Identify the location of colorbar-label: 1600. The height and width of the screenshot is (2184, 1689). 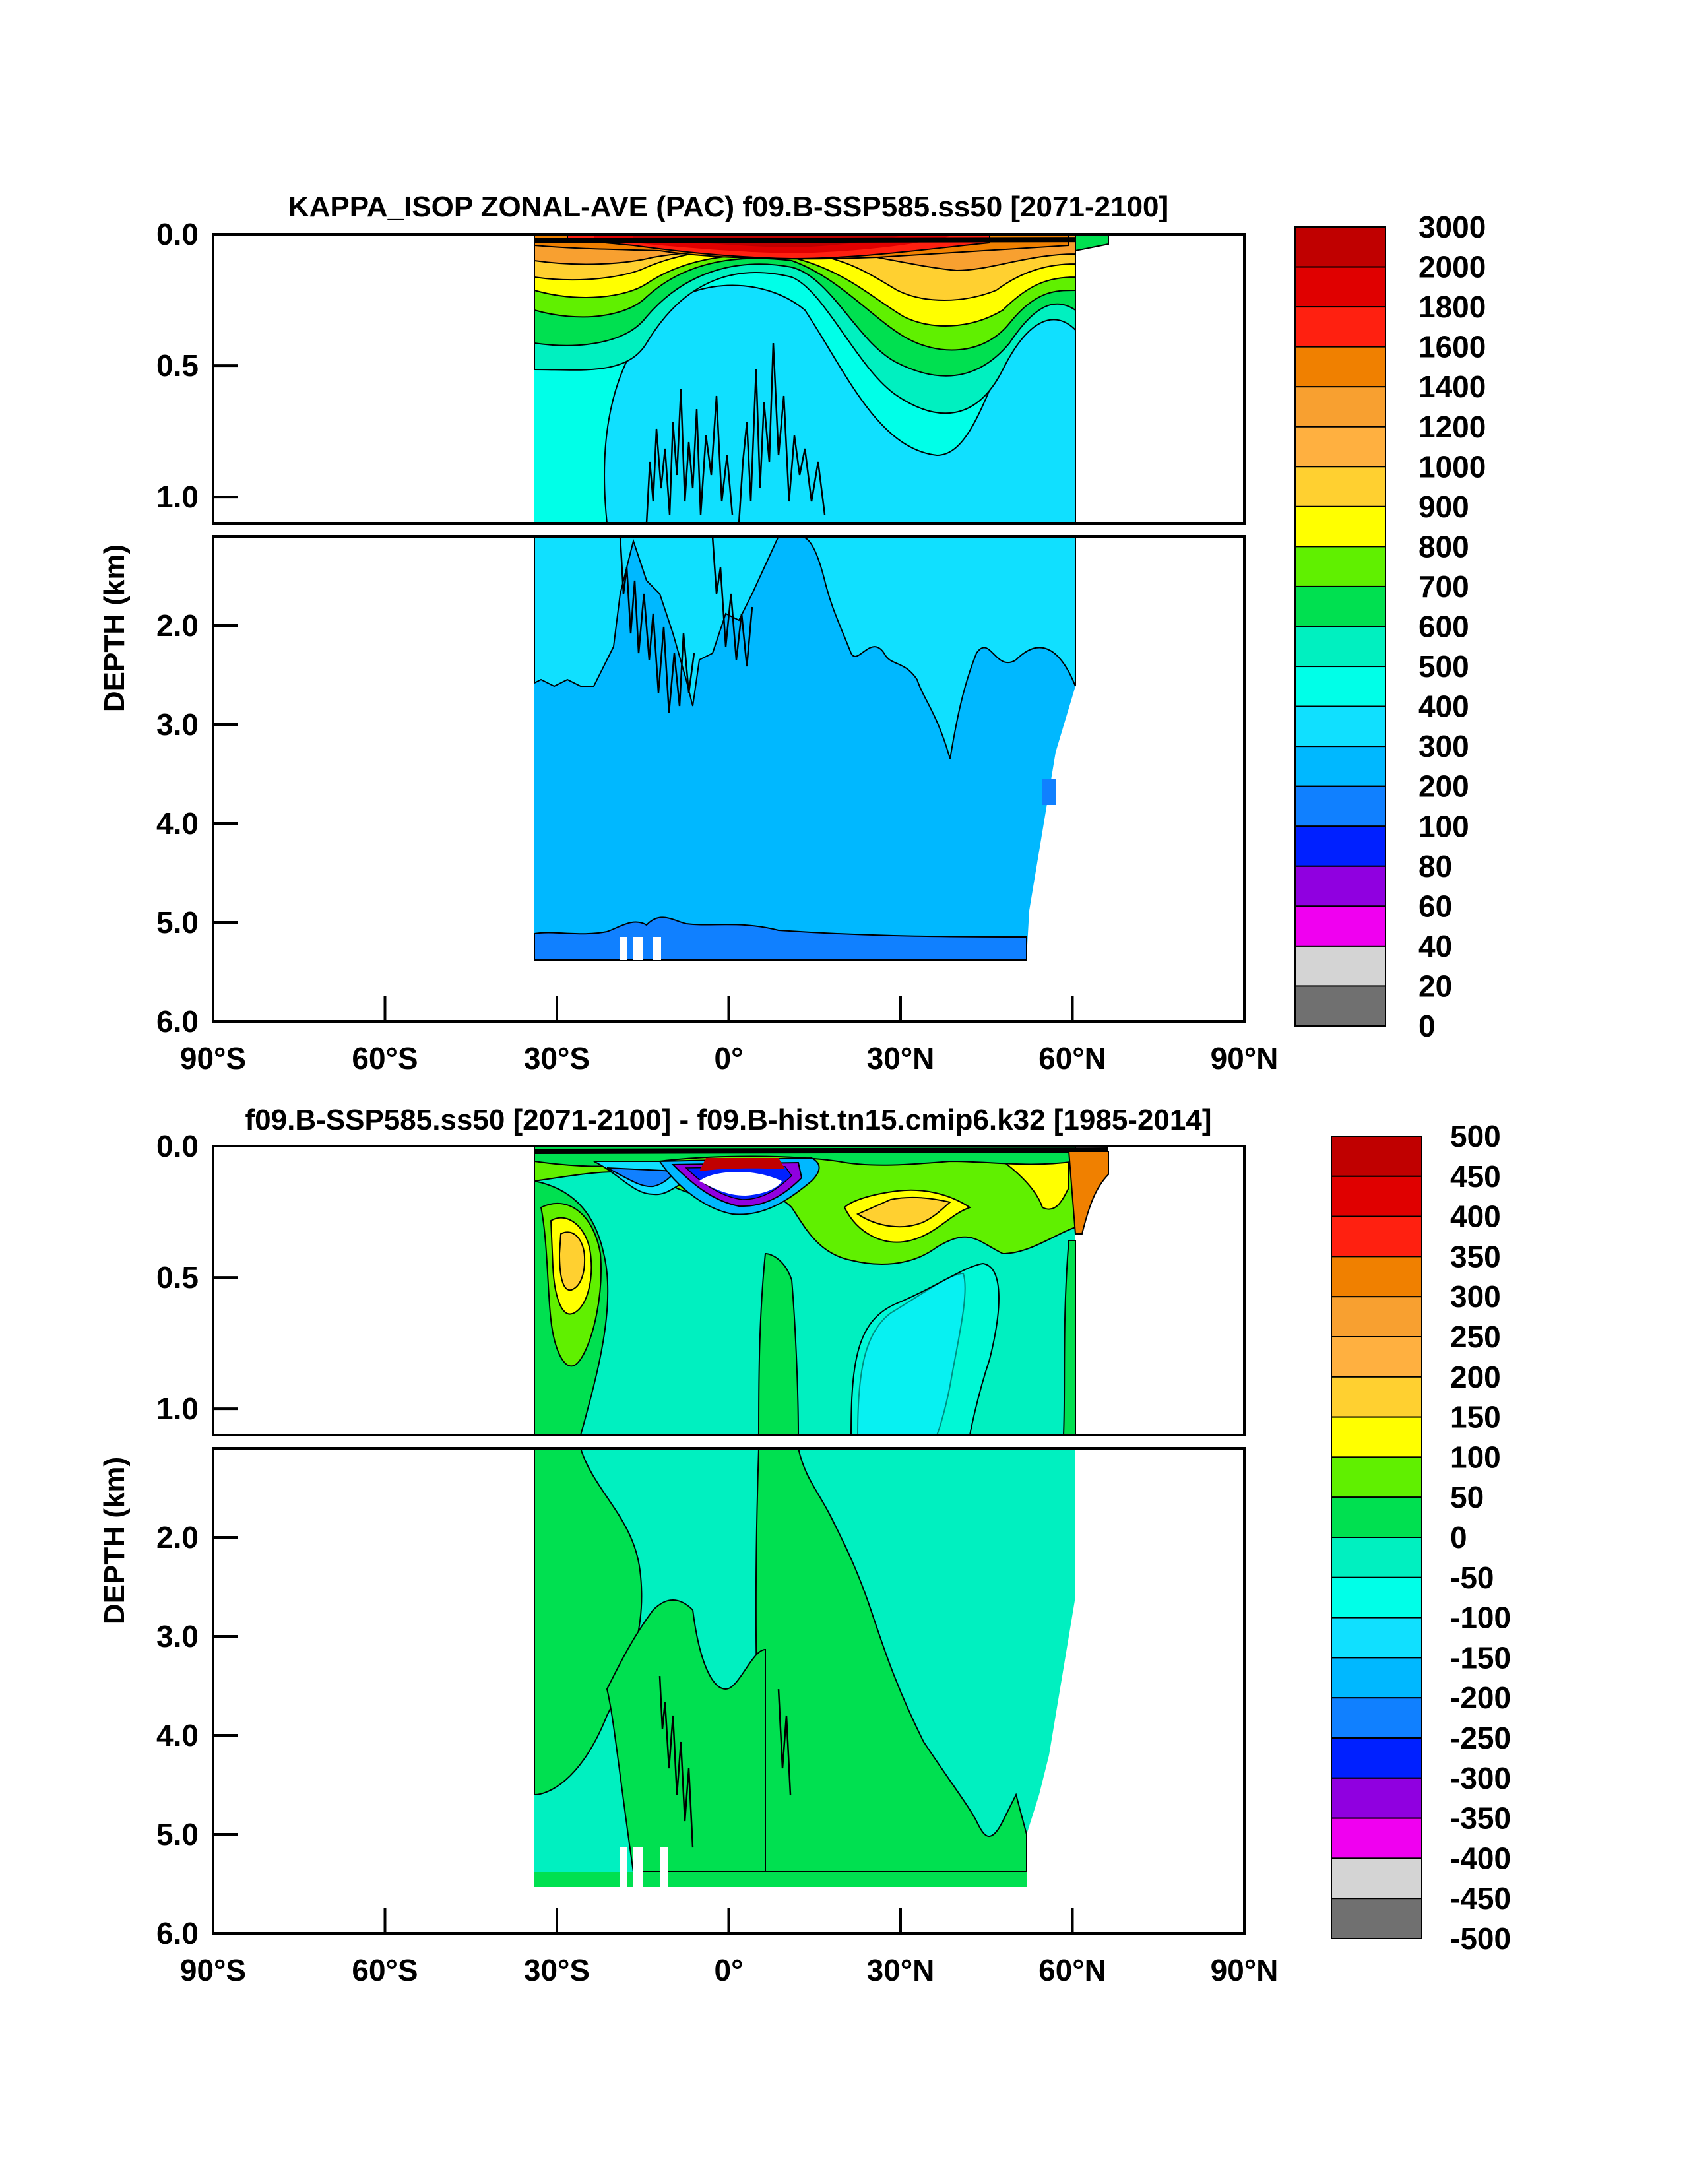
(1452, 347).